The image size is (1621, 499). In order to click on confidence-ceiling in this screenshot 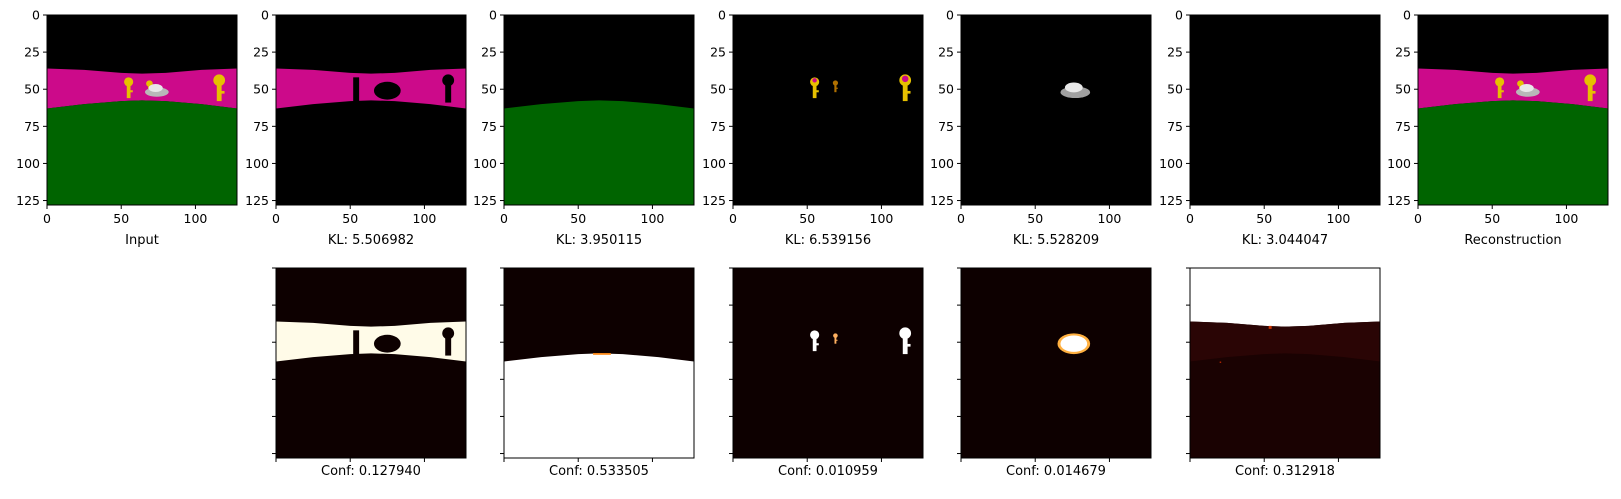, I will do `click(1285, 297)`.